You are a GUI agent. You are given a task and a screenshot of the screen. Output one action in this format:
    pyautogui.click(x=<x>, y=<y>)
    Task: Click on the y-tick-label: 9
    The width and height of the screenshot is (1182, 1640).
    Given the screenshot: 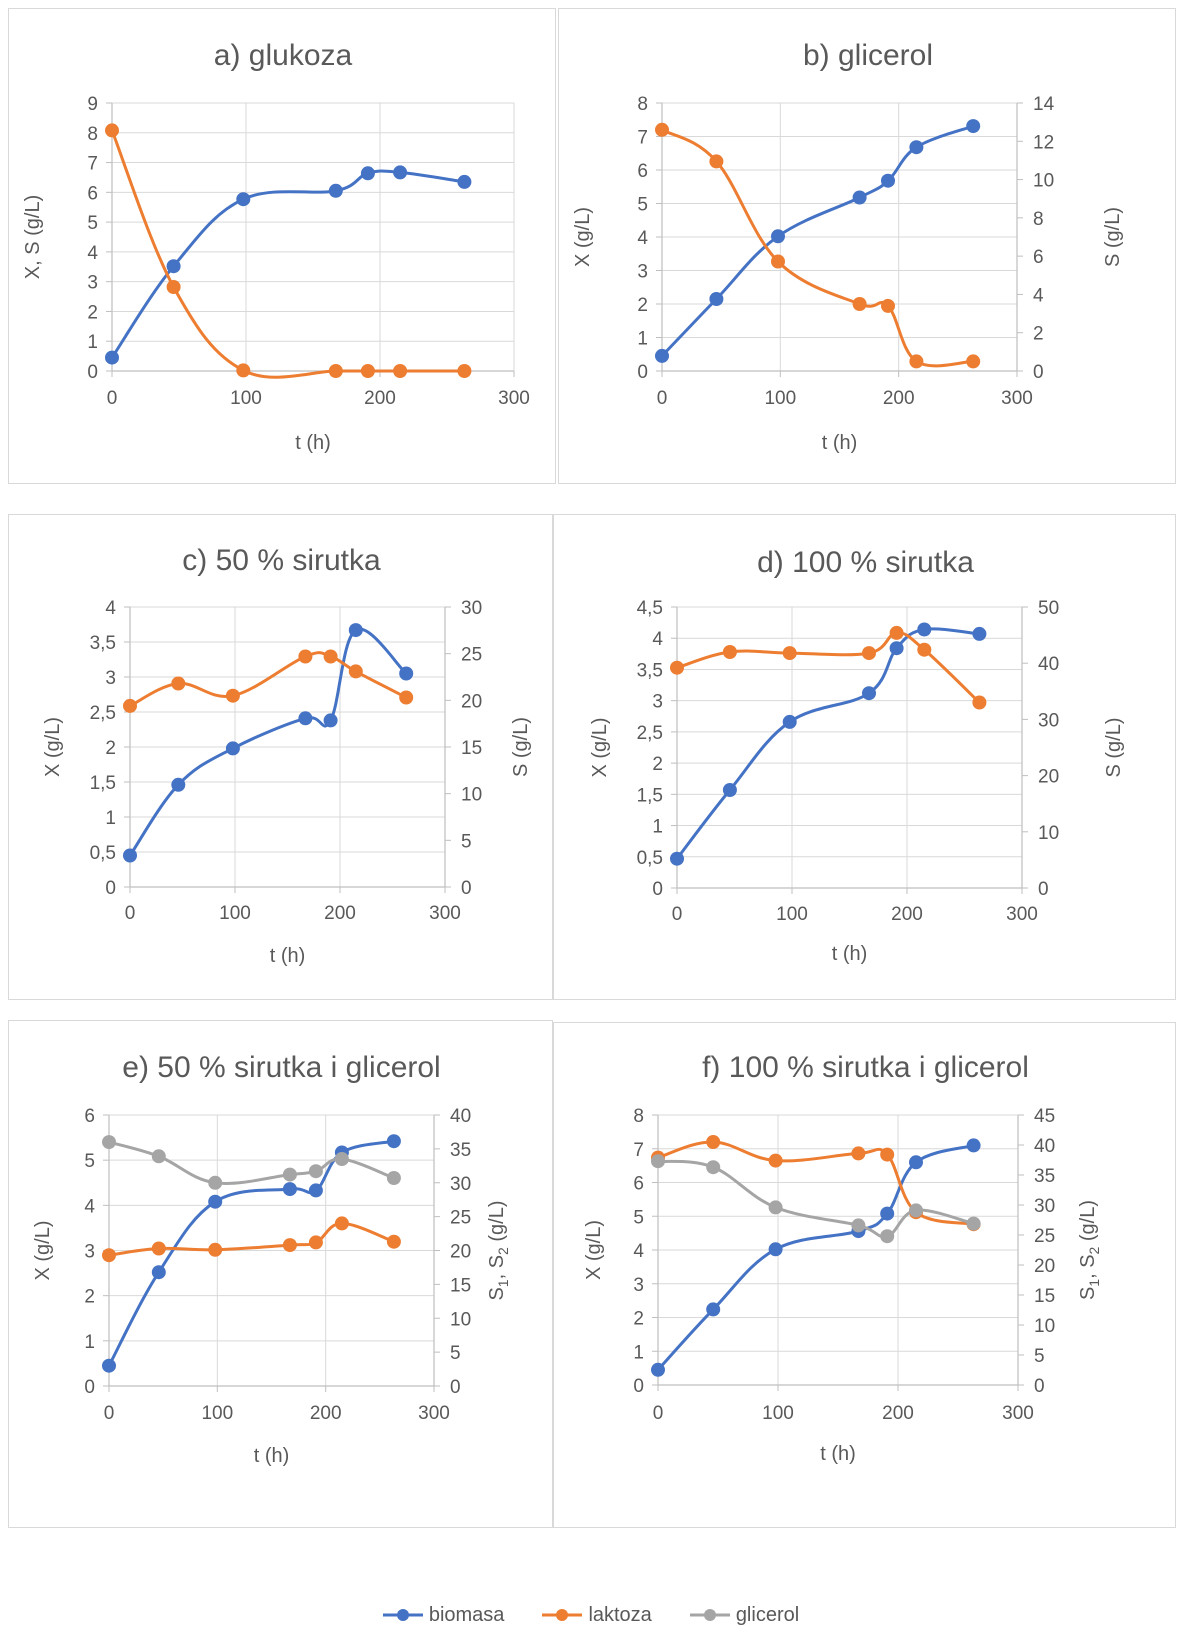 What is the action you would take?
    pyautogui.click(x=92, y=104)
    